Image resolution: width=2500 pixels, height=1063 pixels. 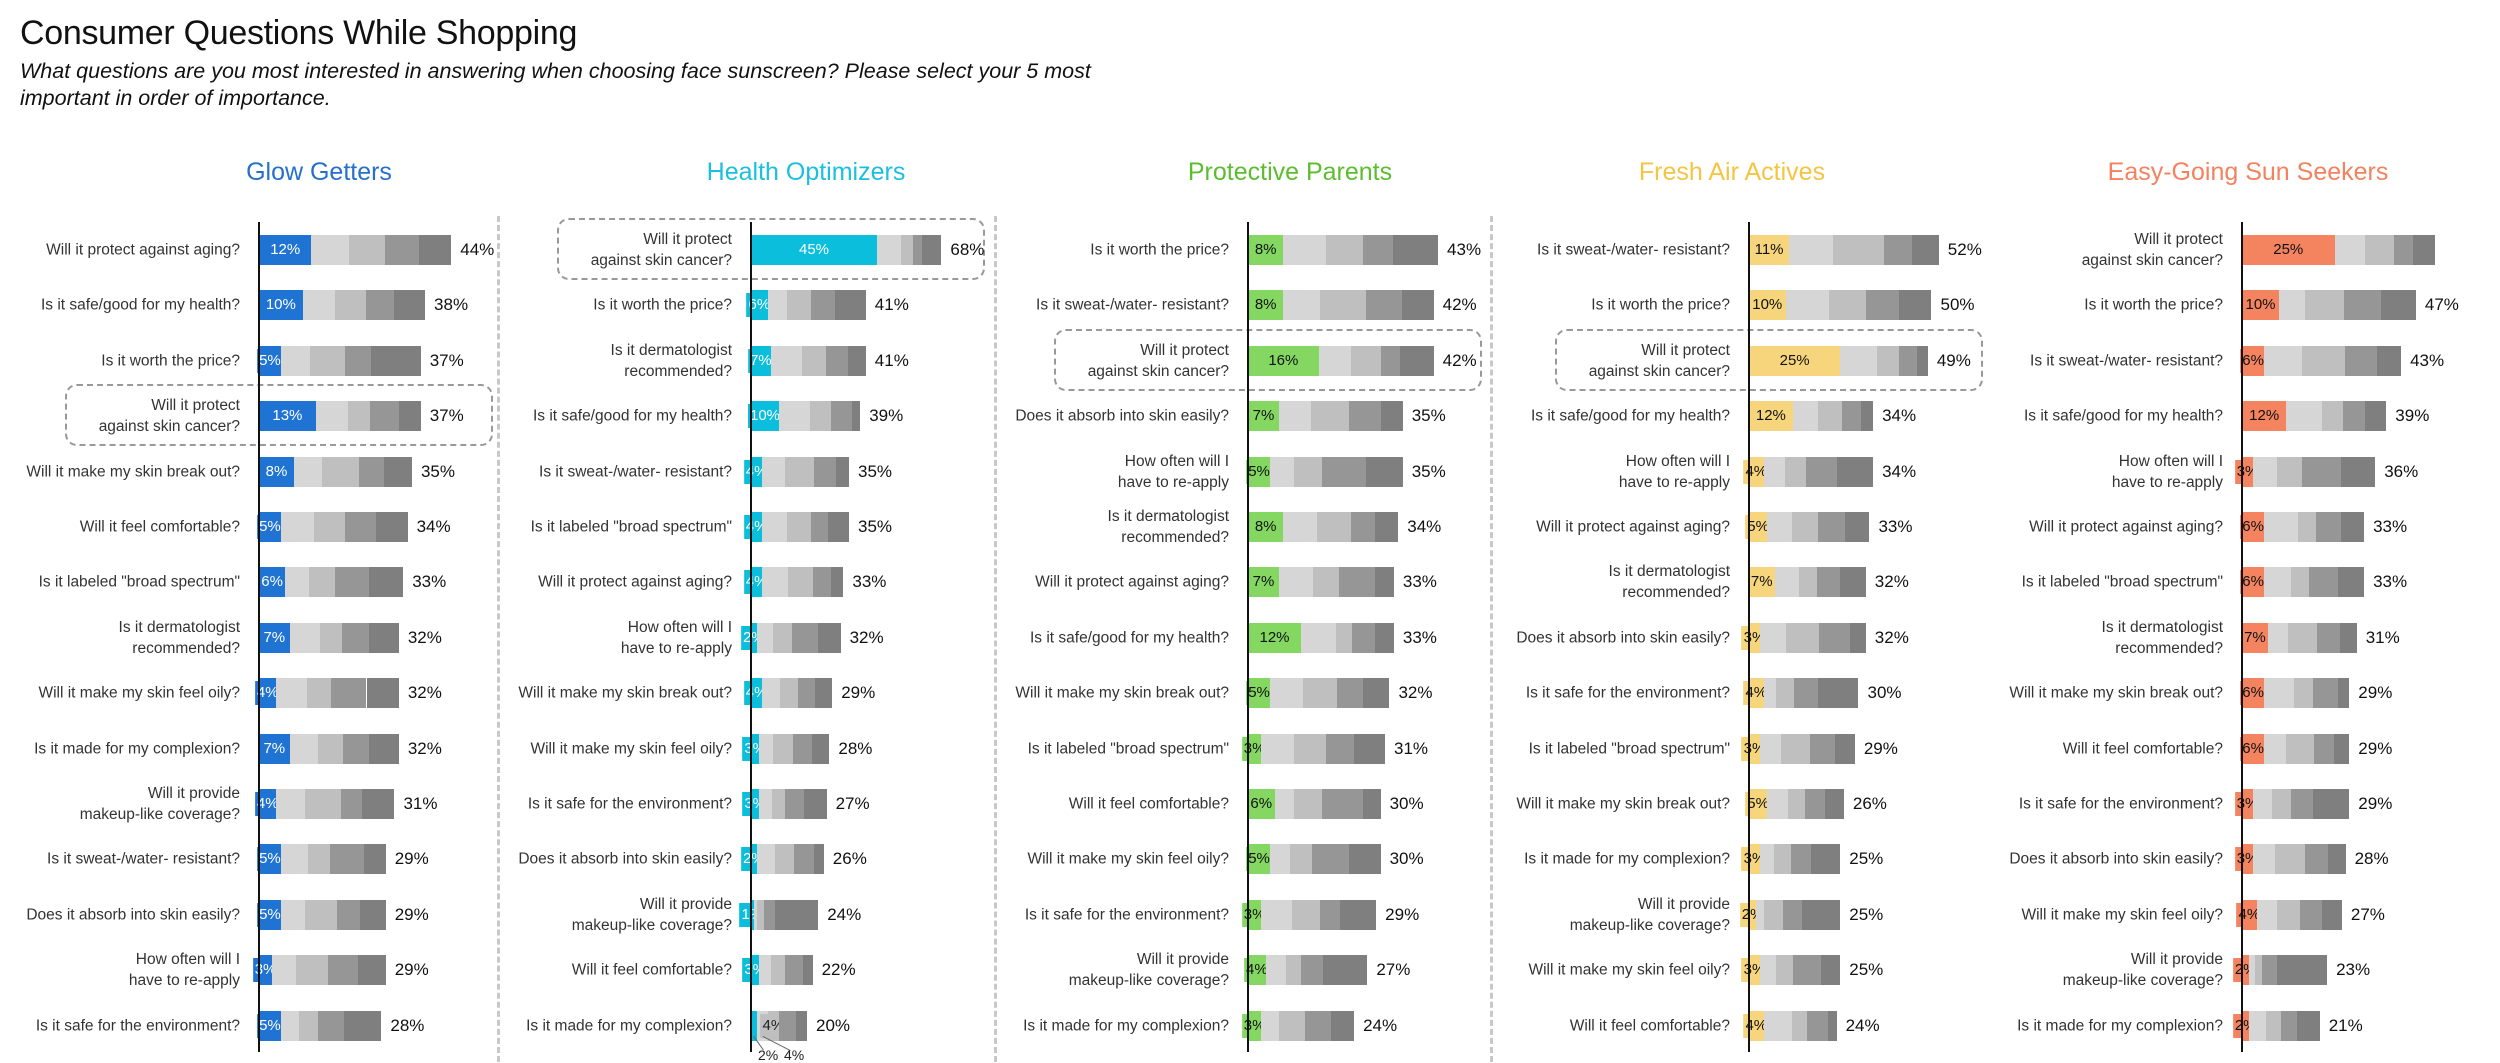 What do you see at coordinates (1884, 693) in the screenshot?
I see `total-label: 30%` at bounding box center [1884, 693].